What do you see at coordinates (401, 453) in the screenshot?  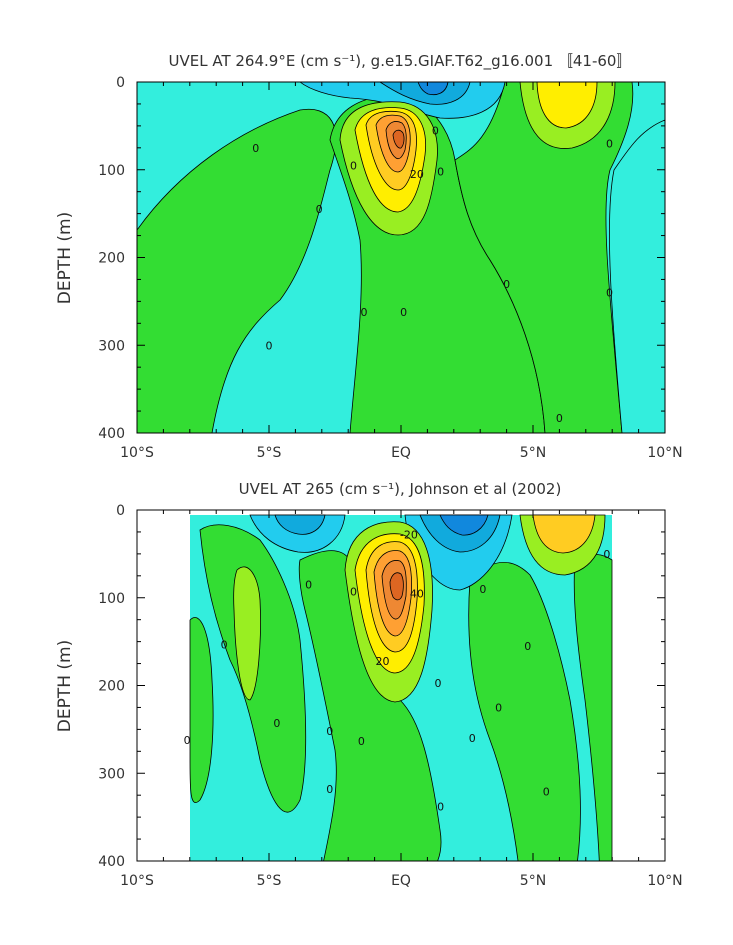 I see `top-x-tick-label: EQ` at bounding box center [401, 453].